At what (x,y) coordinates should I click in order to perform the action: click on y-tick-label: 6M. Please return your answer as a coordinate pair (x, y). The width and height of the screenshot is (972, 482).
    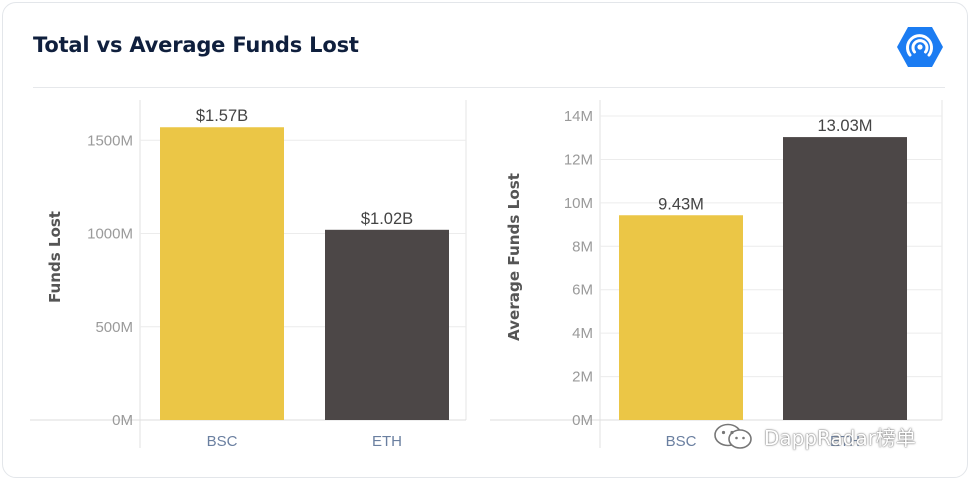
    Looking at the image, I should click on (582, 290).